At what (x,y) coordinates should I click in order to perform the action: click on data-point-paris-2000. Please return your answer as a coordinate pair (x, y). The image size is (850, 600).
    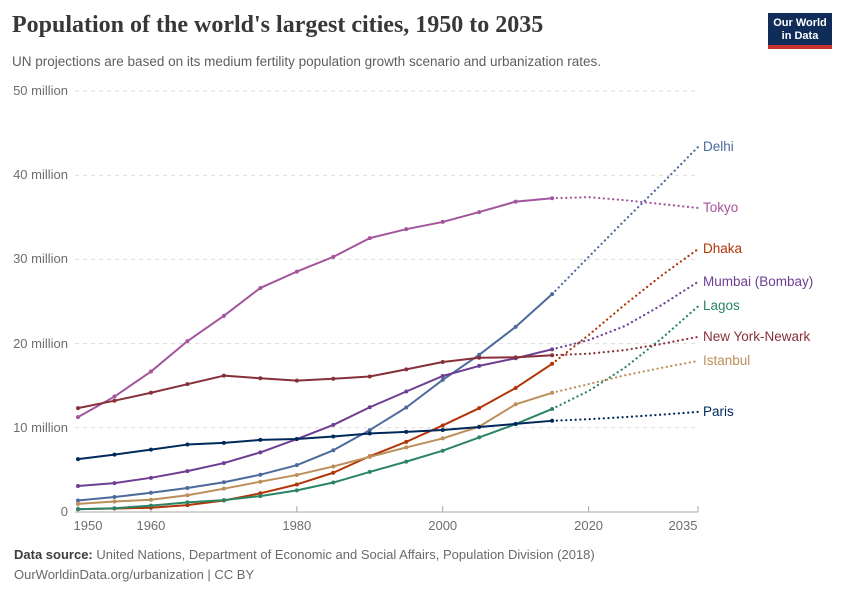
    Looking at the image, I should click on (442, 429).